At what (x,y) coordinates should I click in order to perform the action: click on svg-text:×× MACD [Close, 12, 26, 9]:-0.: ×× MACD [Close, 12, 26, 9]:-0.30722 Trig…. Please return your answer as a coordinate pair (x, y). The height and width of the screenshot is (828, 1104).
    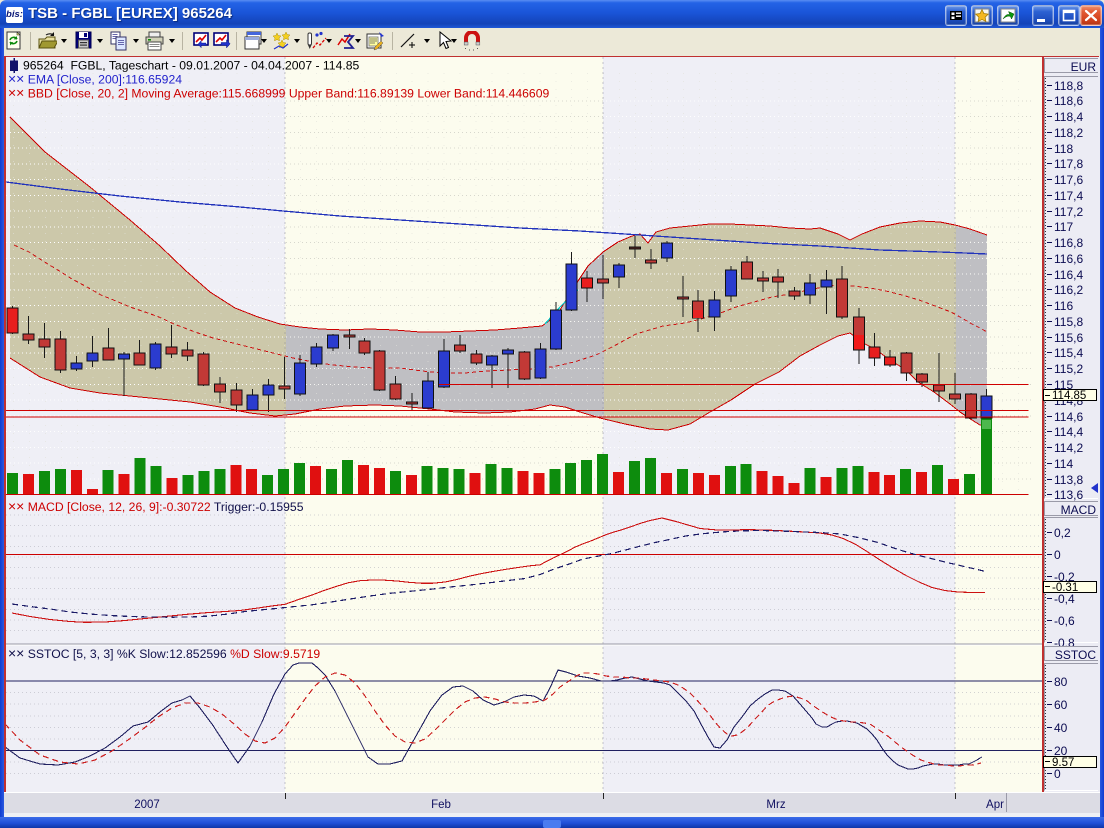
    Looking at the image, I should click on (156, 506).